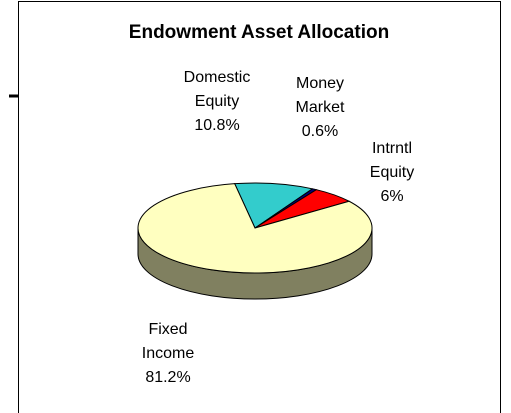 This screenshot has height=413, width=511. Describe the element at coordinates (168, 377) in the screenshot. I see `slice-value: 81.2%` at that location.